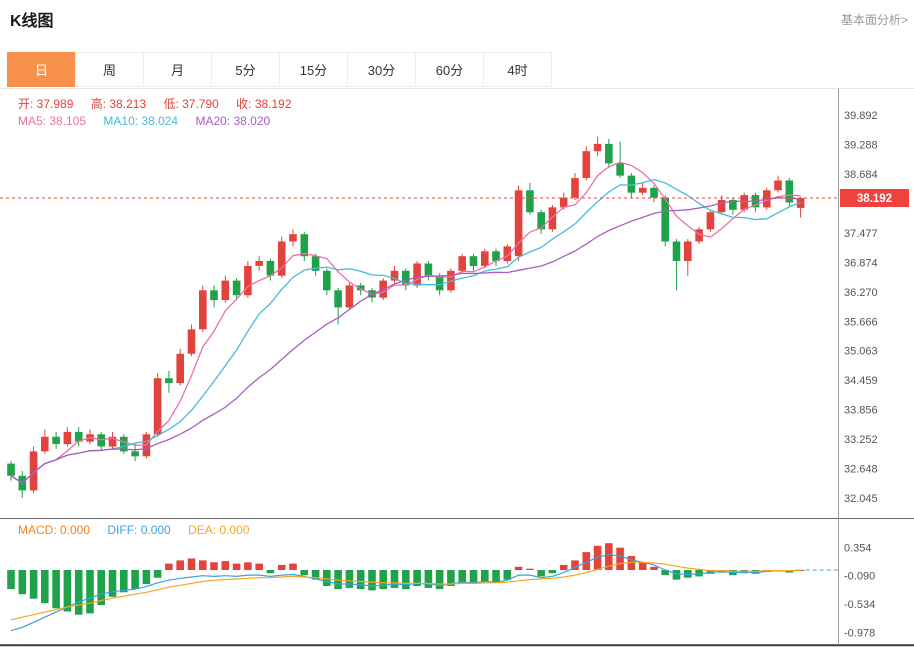  I want to click on svg-text: 36.270, so click(861, 293).